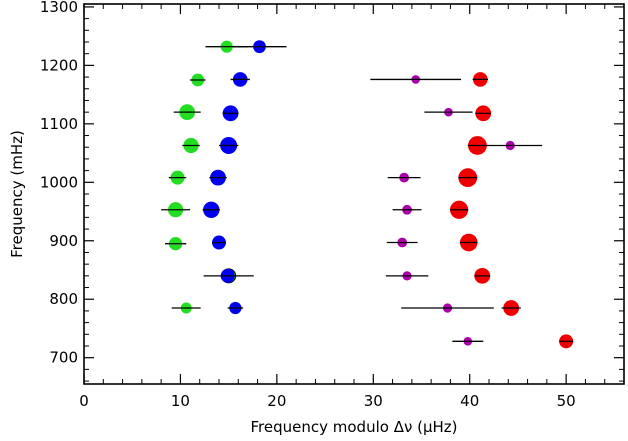  Describe the element at coordinates (59, 124) in the screenshot. I see `y-tick-label: 1100` at that location.